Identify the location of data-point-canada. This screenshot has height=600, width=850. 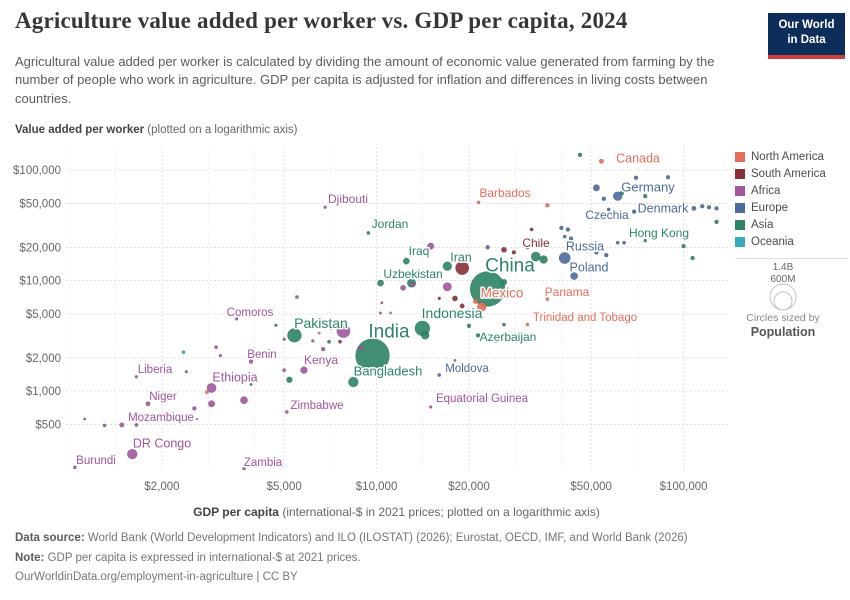
(601, 161).